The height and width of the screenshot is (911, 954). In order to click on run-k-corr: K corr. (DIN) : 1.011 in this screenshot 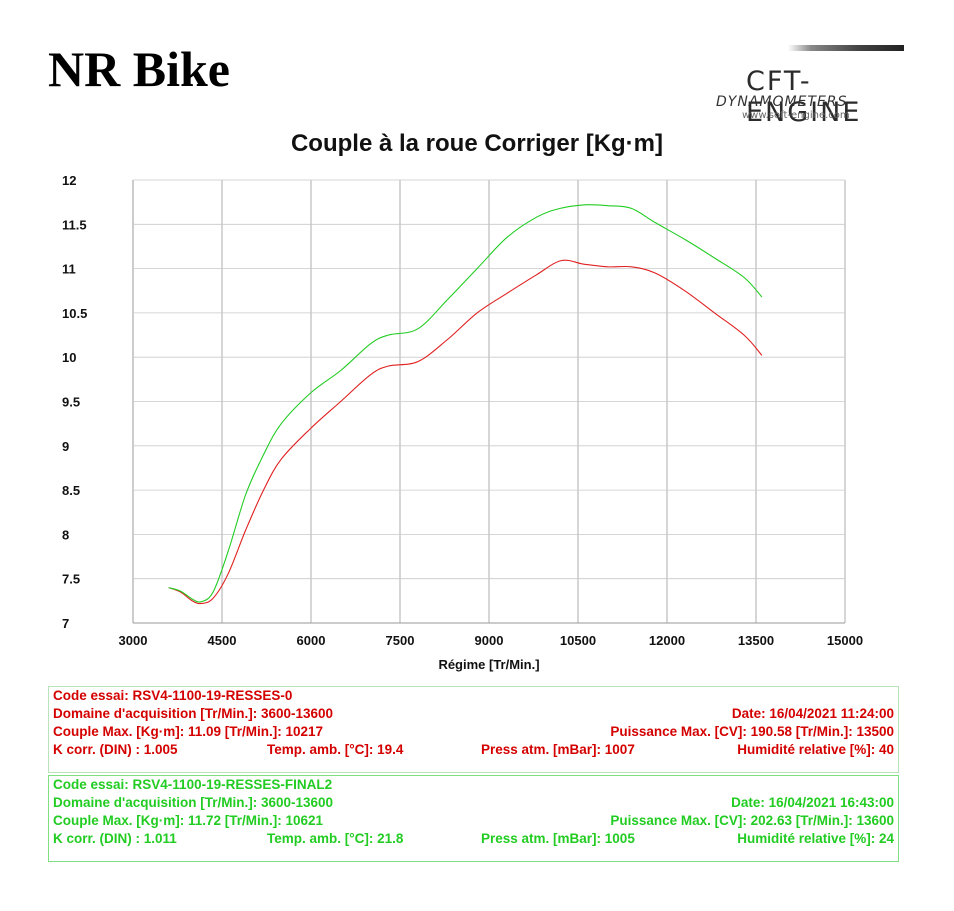, I will do `click(115, 838)`.